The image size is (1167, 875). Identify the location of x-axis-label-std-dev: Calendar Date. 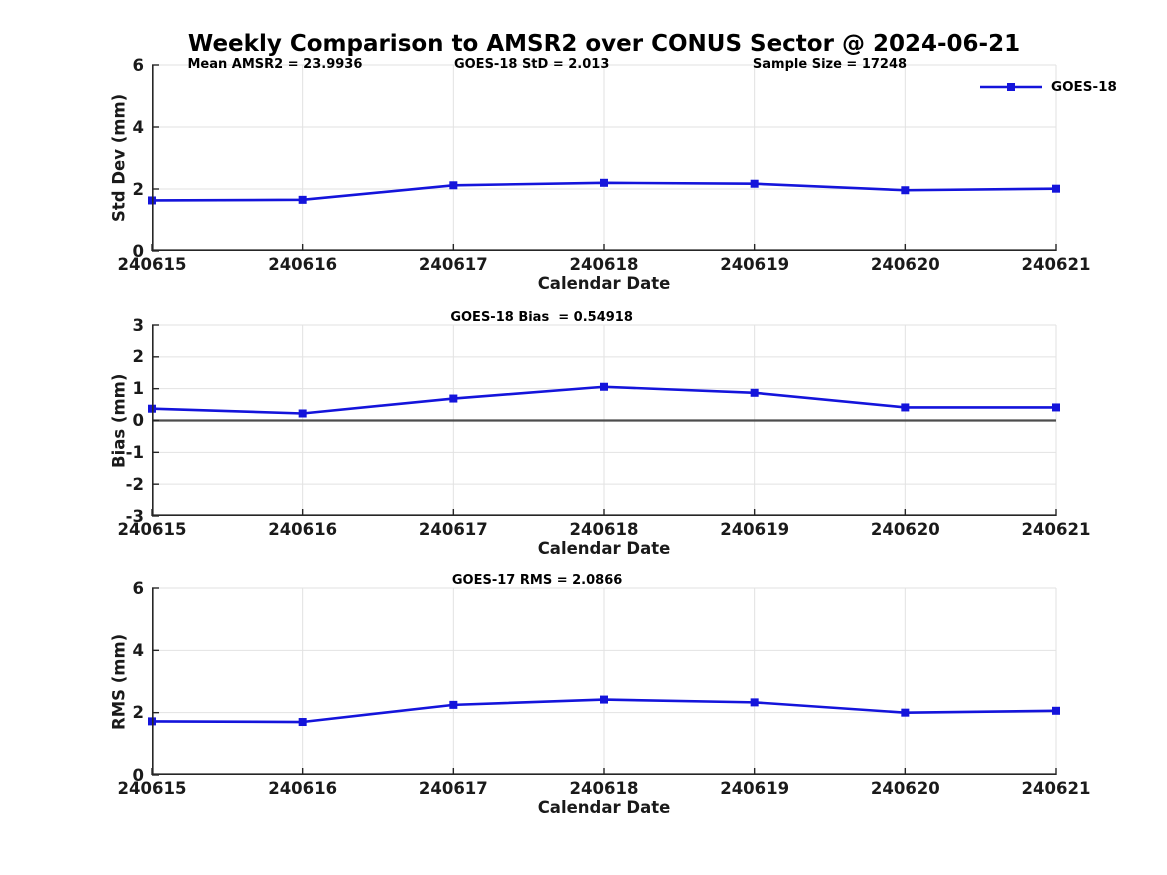
(604, 283).